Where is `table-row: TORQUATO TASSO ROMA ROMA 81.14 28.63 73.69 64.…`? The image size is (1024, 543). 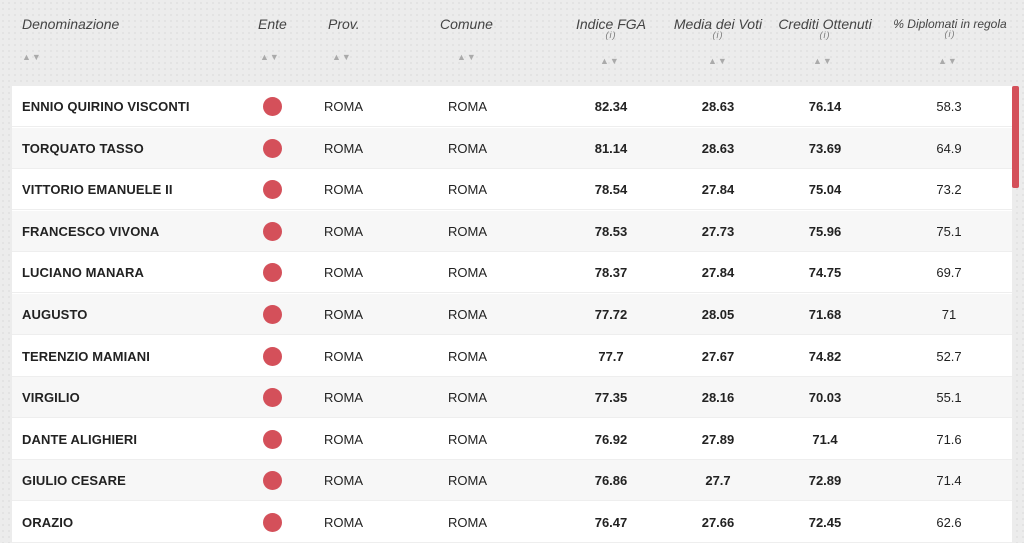 table-row: TORQUATO TASSO ROMA ROMA 81.14 28.63 73.69 64.… is located at coordinates (512, 148).